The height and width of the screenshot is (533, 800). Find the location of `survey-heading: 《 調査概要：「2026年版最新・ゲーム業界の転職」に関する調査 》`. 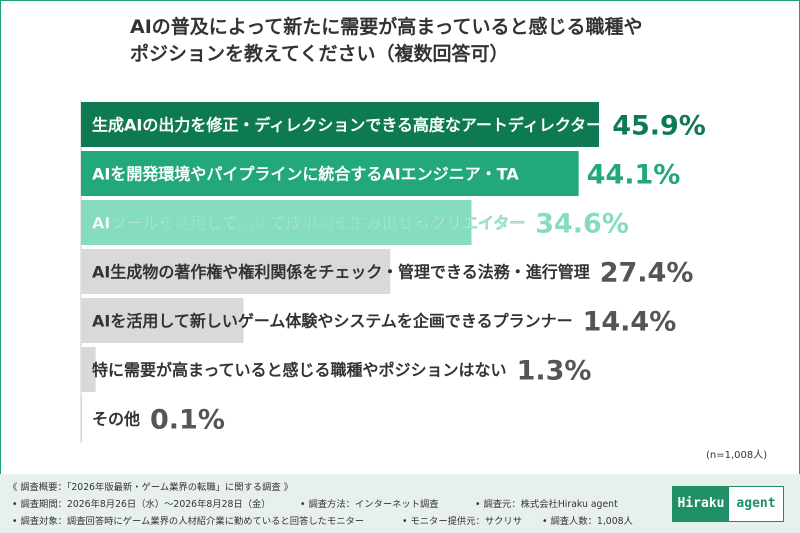

survey-heading: 《 調査概要：「2026年版最新・ゲーム業界の転職」に関する調査 》 is located at coordinates (150, 487).